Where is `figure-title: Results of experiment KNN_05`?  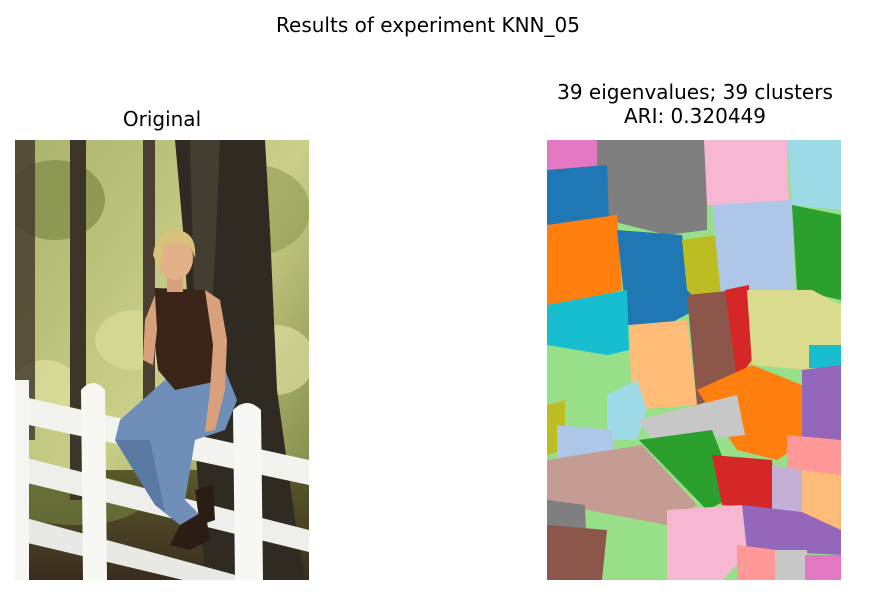 figure-title: Results of experiment KNN_05 is located at coordinates (428, 25).